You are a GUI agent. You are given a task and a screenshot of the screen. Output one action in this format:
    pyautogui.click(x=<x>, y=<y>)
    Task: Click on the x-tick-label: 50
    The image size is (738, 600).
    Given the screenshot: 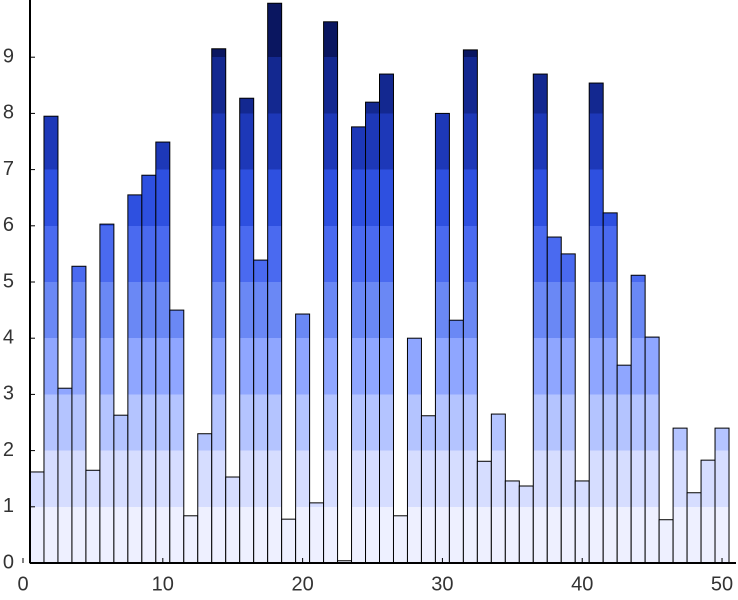 What is the action you would take?
    pyautogui.click(x=722, y=584)
    